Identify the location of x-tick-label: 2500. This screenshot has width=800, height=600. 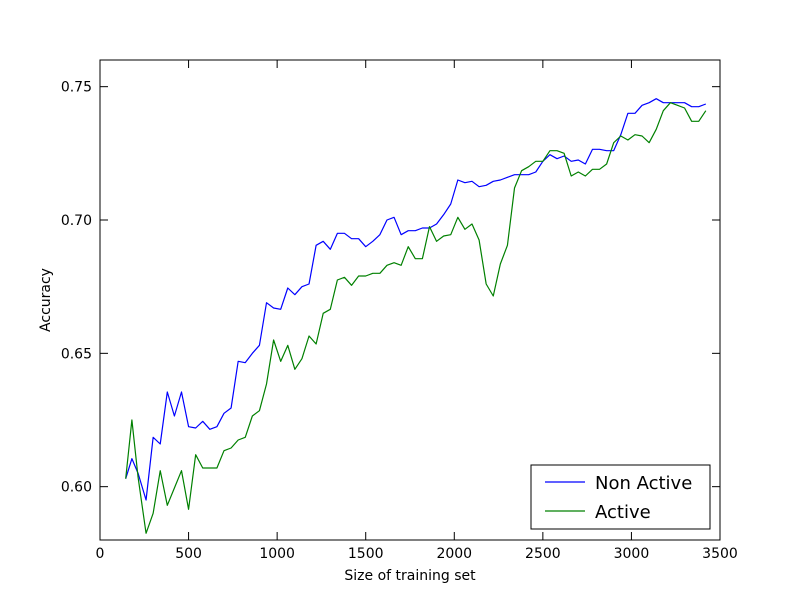
(543, 554).